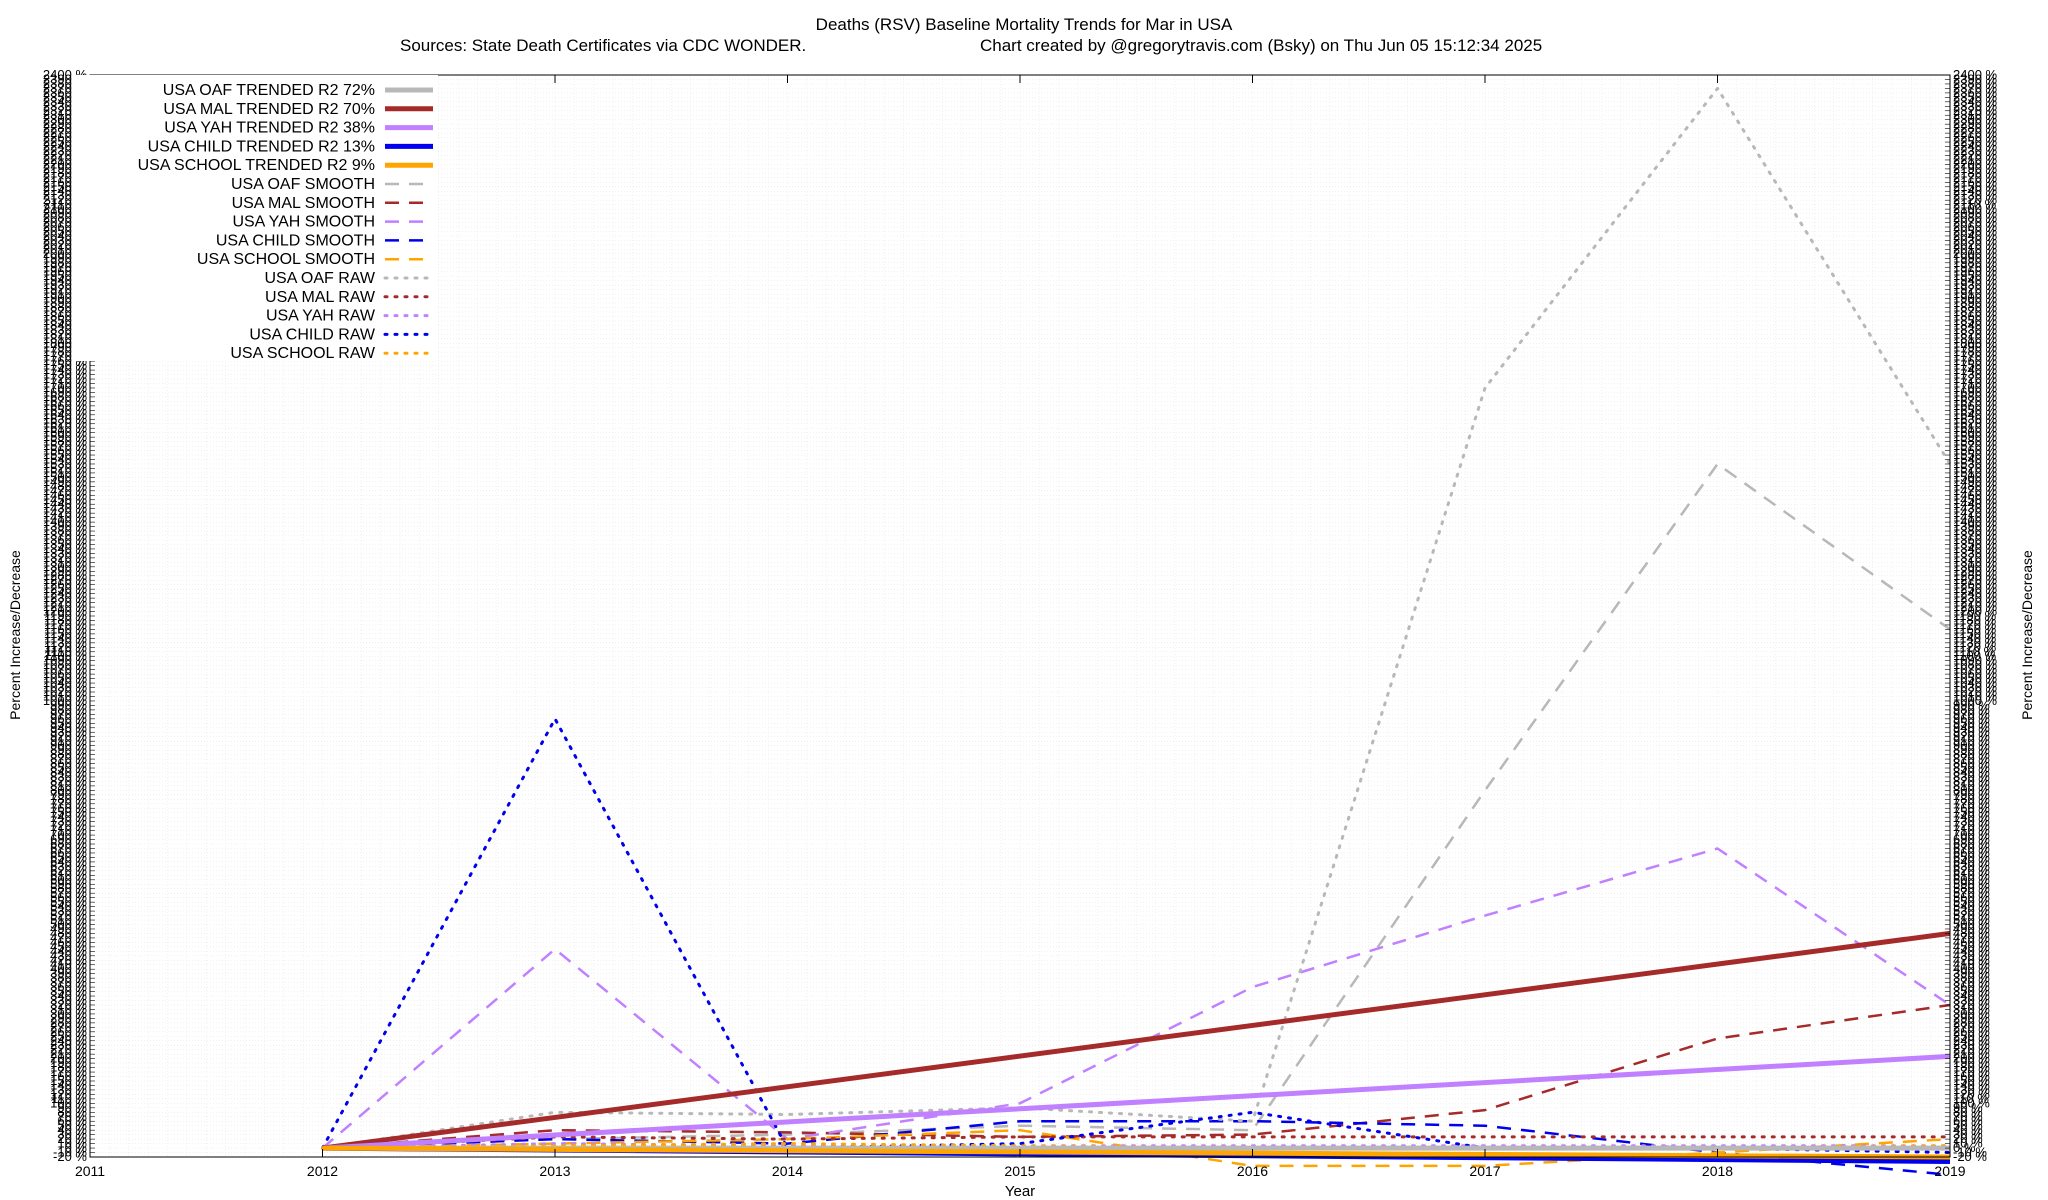  I want to click on y-tick-label: 80 %, so click(72, 1111).